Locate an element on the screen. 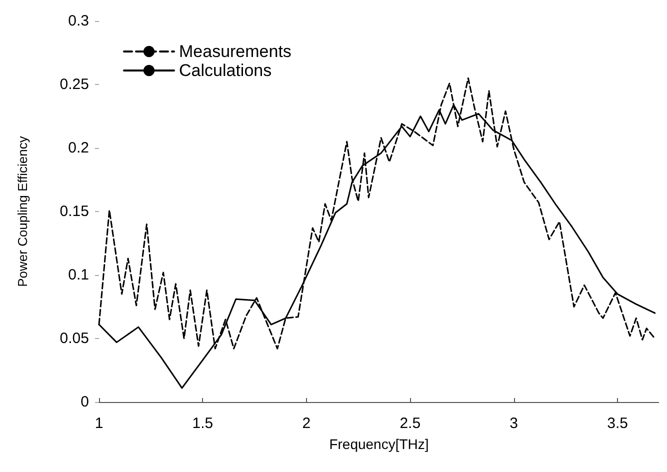  y-tick-label: 0.05 is located at coordinates (74, 338).